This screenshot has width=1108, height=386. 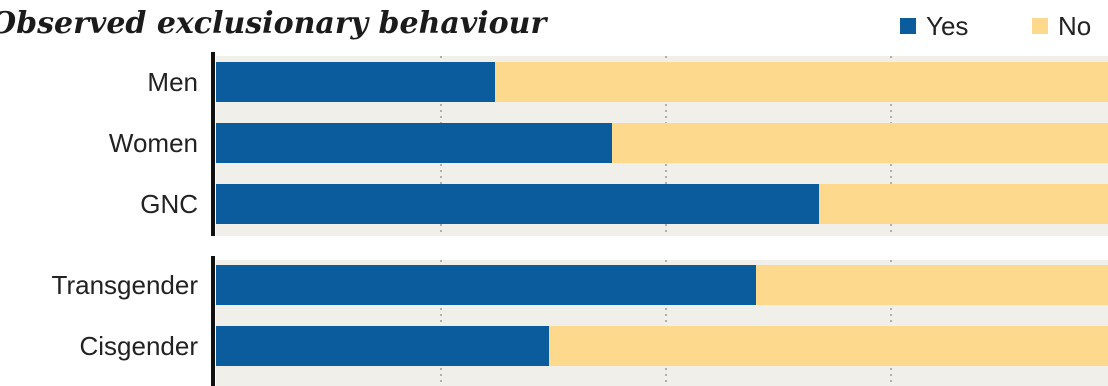 I want to click on legend-label-no: No, so click(x=1075, y=25).